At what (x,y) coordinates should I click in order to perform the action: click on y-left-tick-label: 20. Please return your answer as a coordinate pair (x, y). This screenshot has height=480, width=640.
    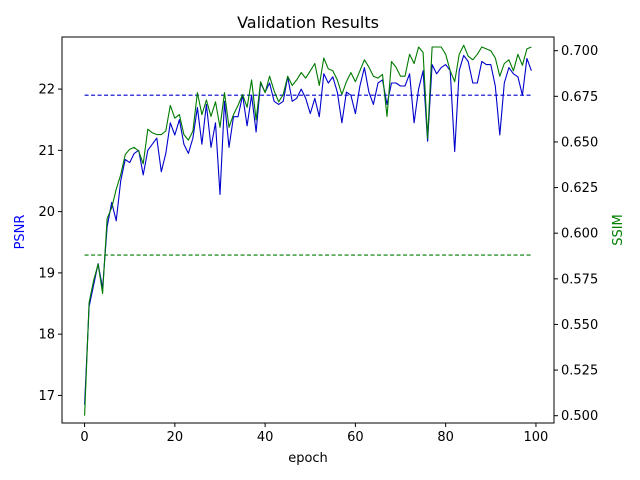
    Looking at the image, I should click on (46, 212).